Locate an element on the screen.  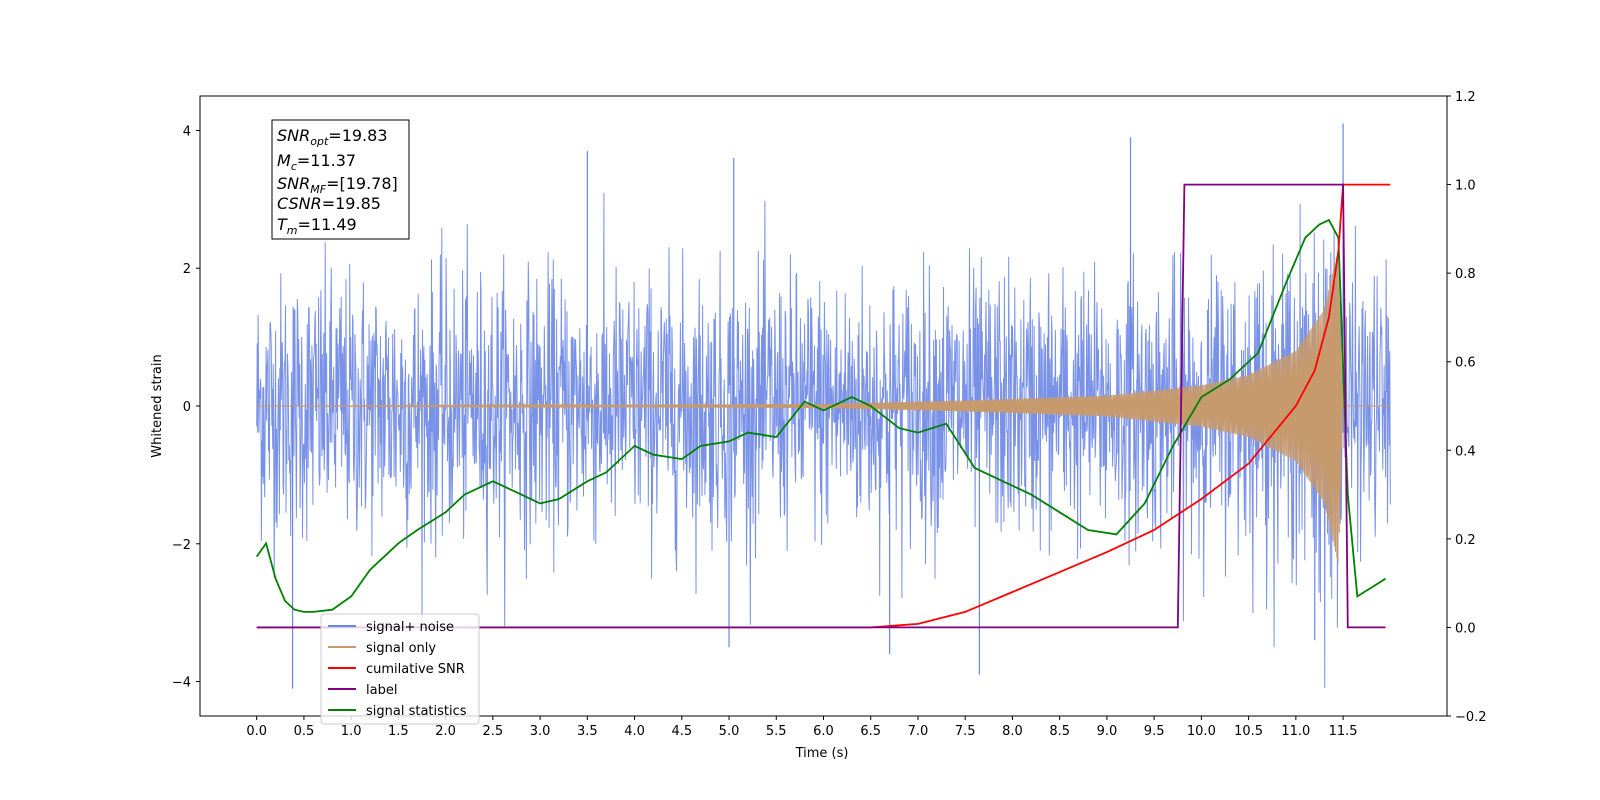
x-tick-label: 4.5 is located at coordinates (681, 731).